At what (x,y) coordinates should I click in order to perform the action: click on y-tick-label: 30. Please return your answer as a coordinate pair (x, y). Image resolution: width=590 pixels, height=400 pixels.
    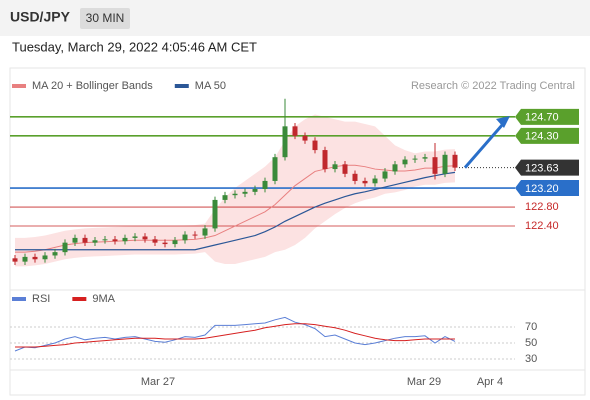
    Looking at the image, I should click on (531, 359).